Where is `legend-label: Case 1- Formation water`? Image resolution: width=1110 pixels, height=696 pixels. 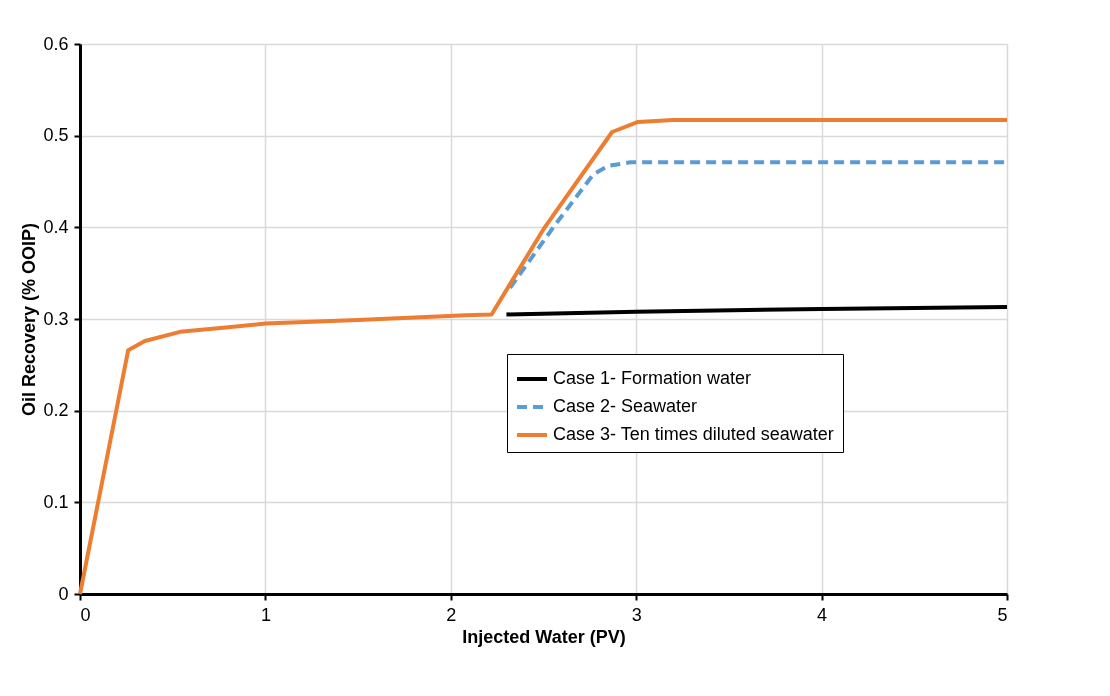
legend-label: Case 1- Formation water is located at coordinates (652, 378).